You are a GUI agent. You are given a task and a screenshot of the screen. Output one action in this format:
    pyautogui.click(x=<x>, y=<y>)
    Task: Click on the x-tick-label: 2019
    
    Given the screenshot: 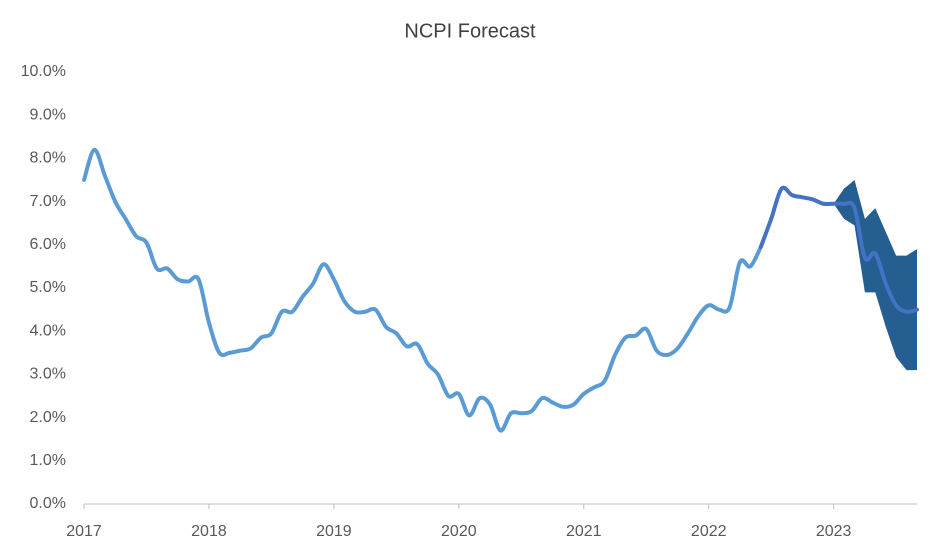 What is the action you would take?
    pyautogui.click(x=334, y=531)
    